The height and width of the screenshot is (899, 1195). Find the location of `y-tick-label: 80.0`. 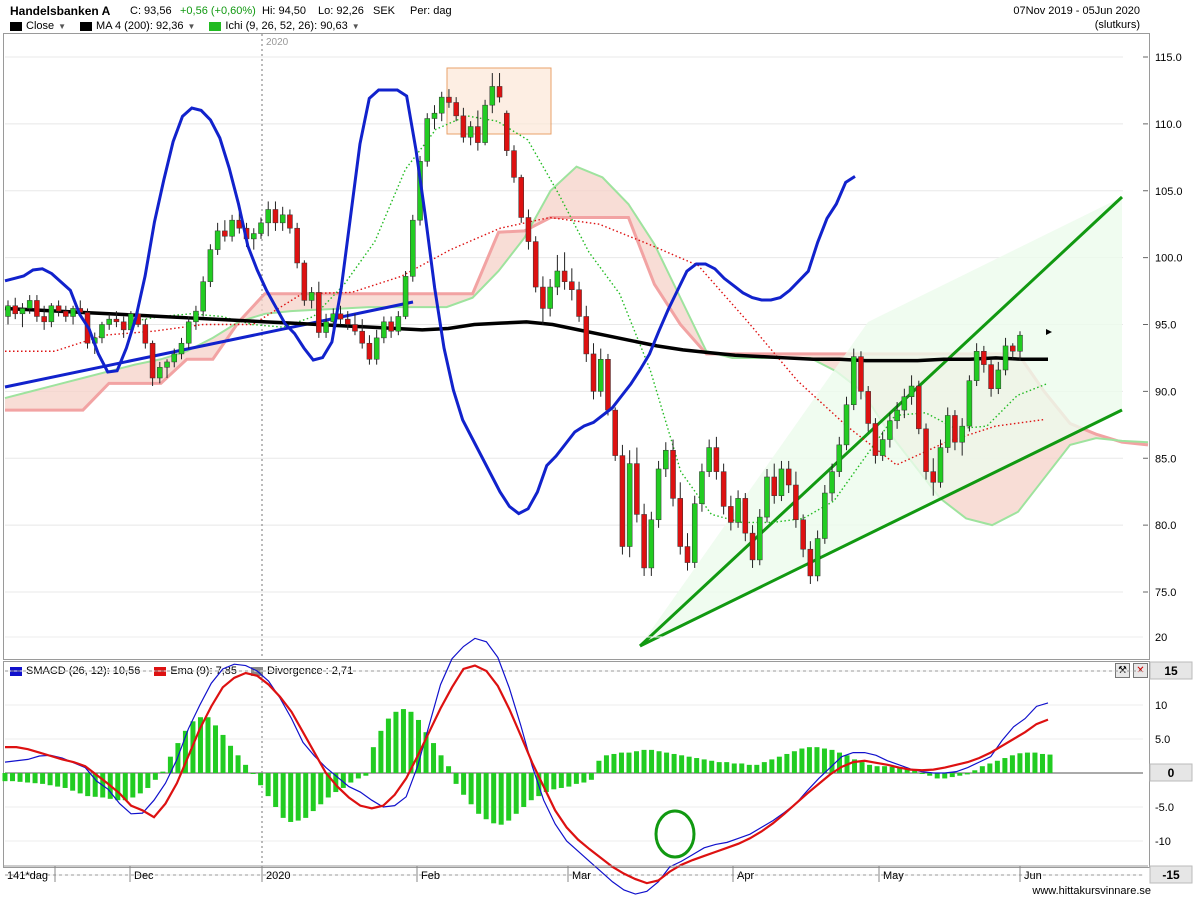

y-tick-label: 80.0 is located at coordinates (1165, 526).